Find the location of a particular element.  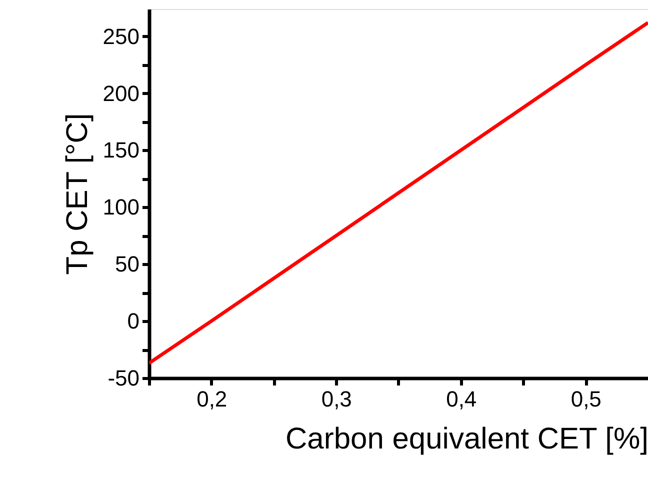

y-tick-label: 200 is located at coordinates (121, 93).